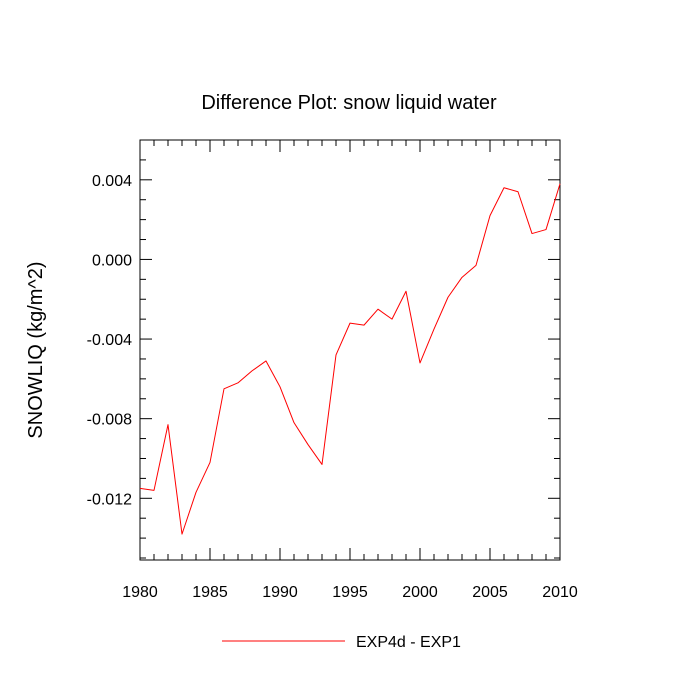  Describe the element at coordinates (109, 420) in the screenshot. I see `y-tick-label: -0.008` at that location.